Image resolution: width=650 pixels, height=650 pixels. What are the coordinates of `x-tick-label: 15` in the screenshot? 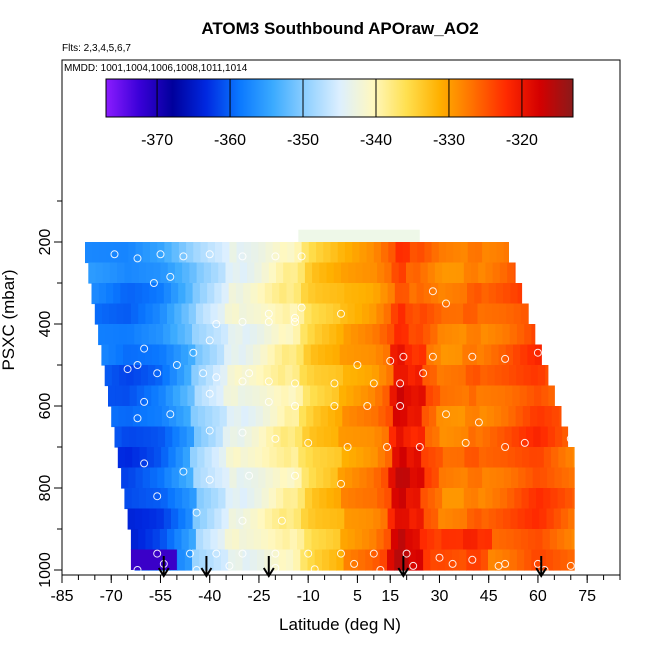 It's located at (390, 596).